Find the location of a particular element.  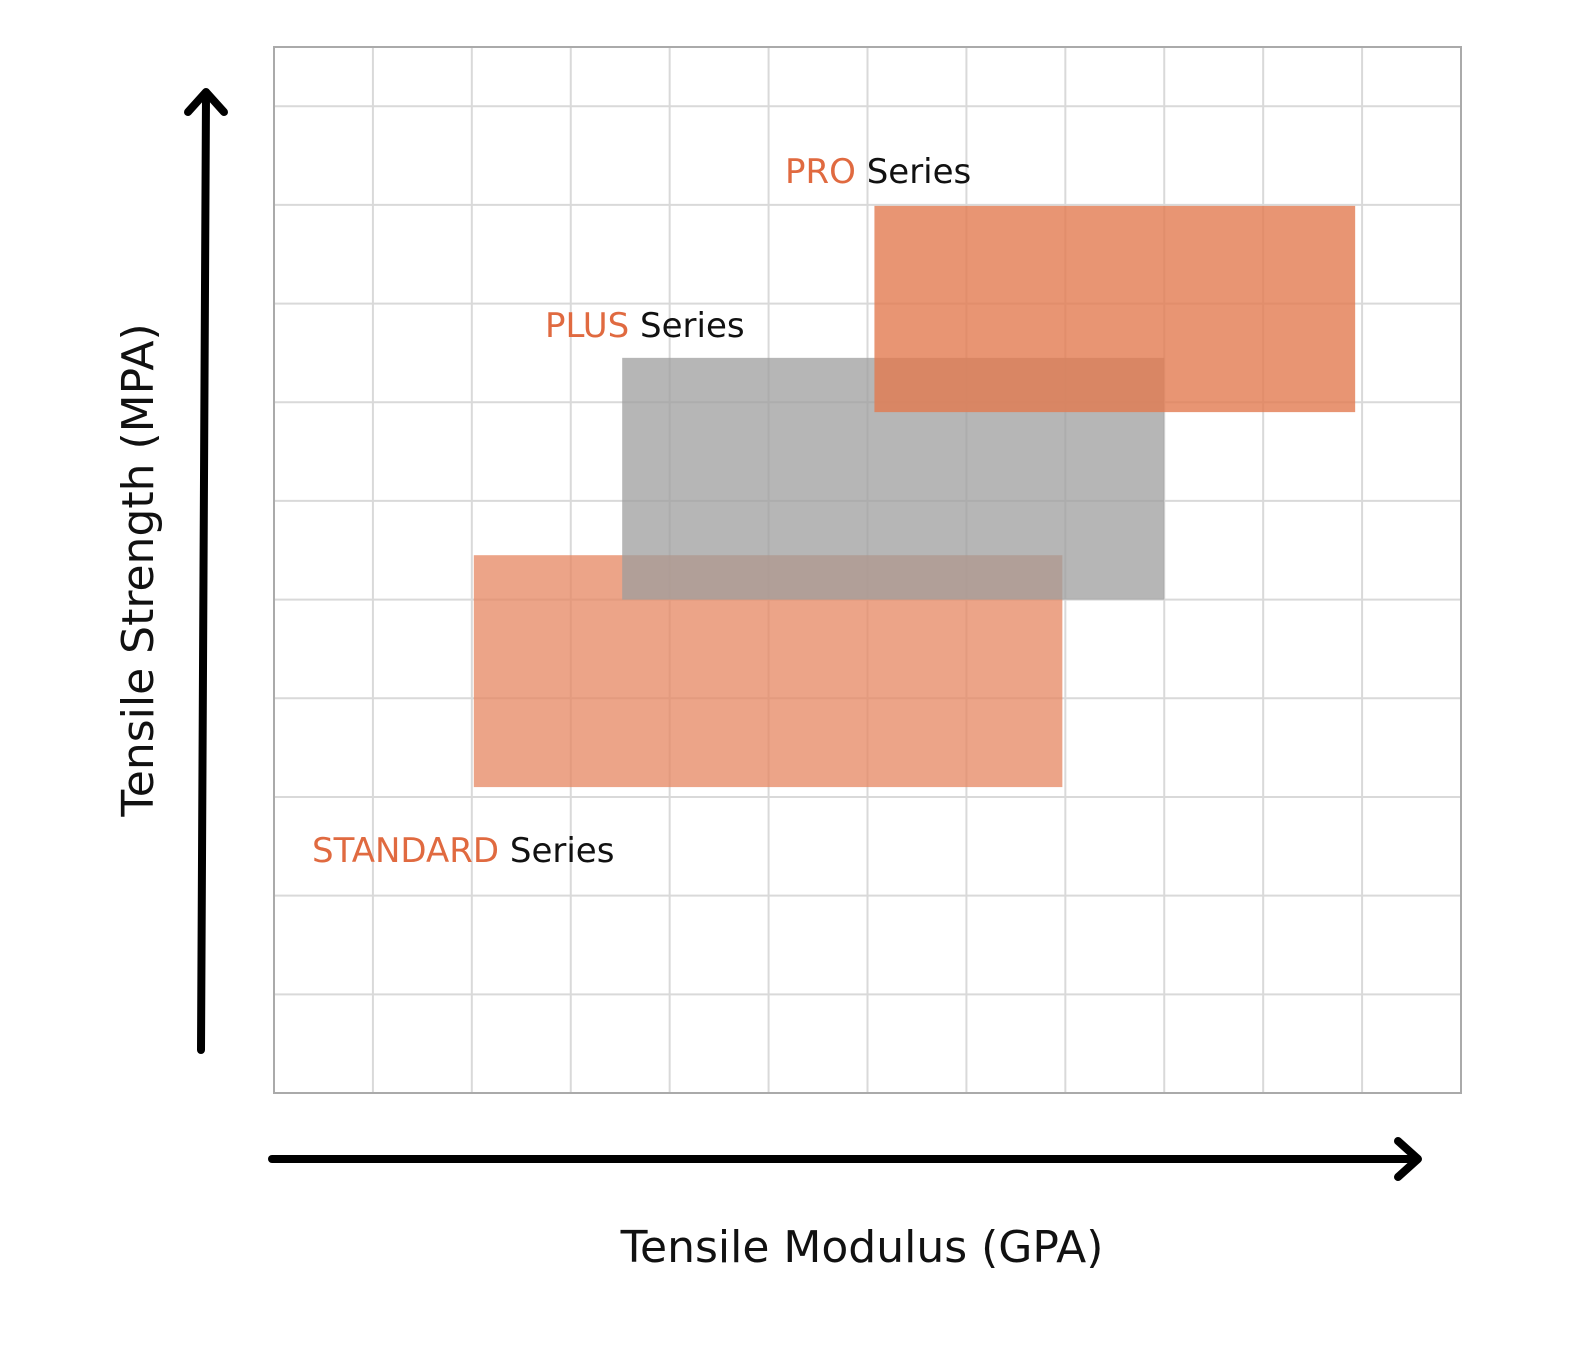

y-axis-arrow is located at coordinates (206, 571).